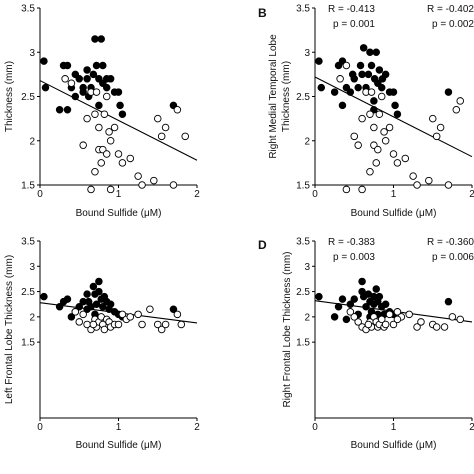 The image size is (474, 474). Describe the element at coordinates (354, 257) in the screenshot. I see `stat-line-2: p = 0.003` at that location.